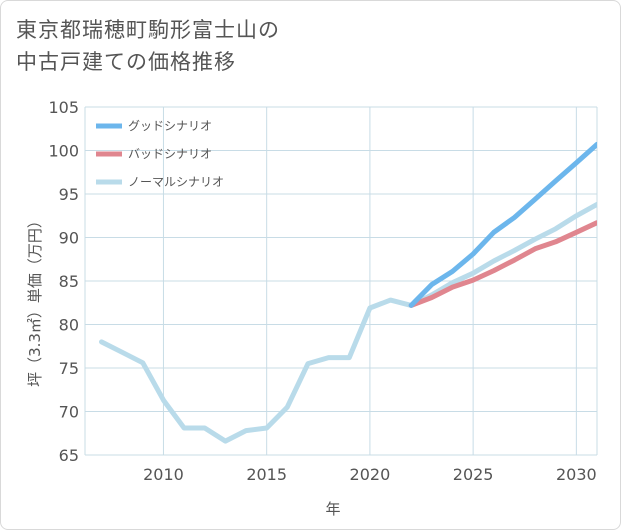  What do you see at coordinates (69, 194) in the screenshot?
I see `y-tick-label: 95` at bounding box center [69, 194].